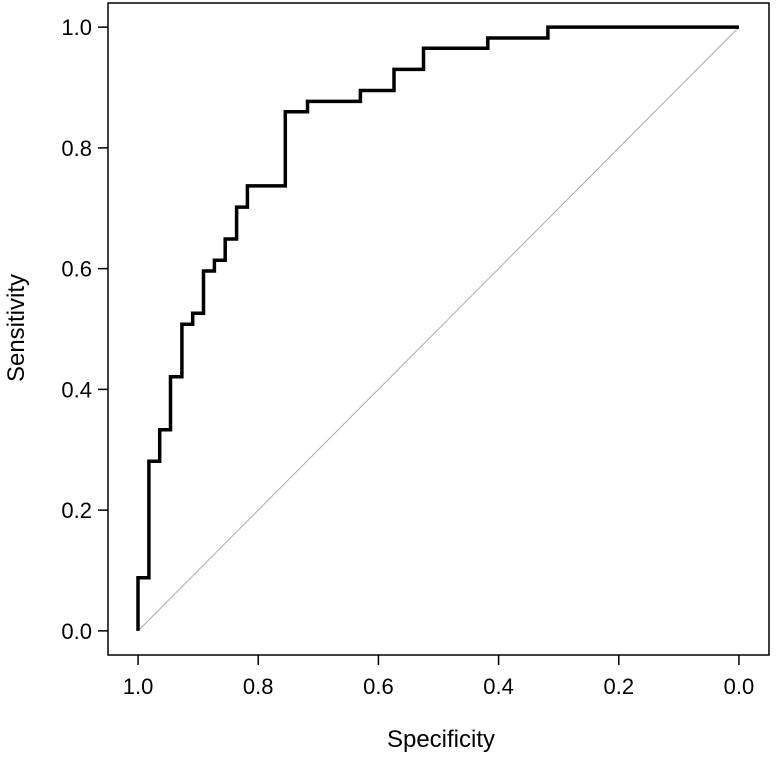 The image size is (776, 757). What do you see at coordinates (76, 148) in the screenshot?
I see `y-tick-label: 0.8` at bounding box center [76, 148].